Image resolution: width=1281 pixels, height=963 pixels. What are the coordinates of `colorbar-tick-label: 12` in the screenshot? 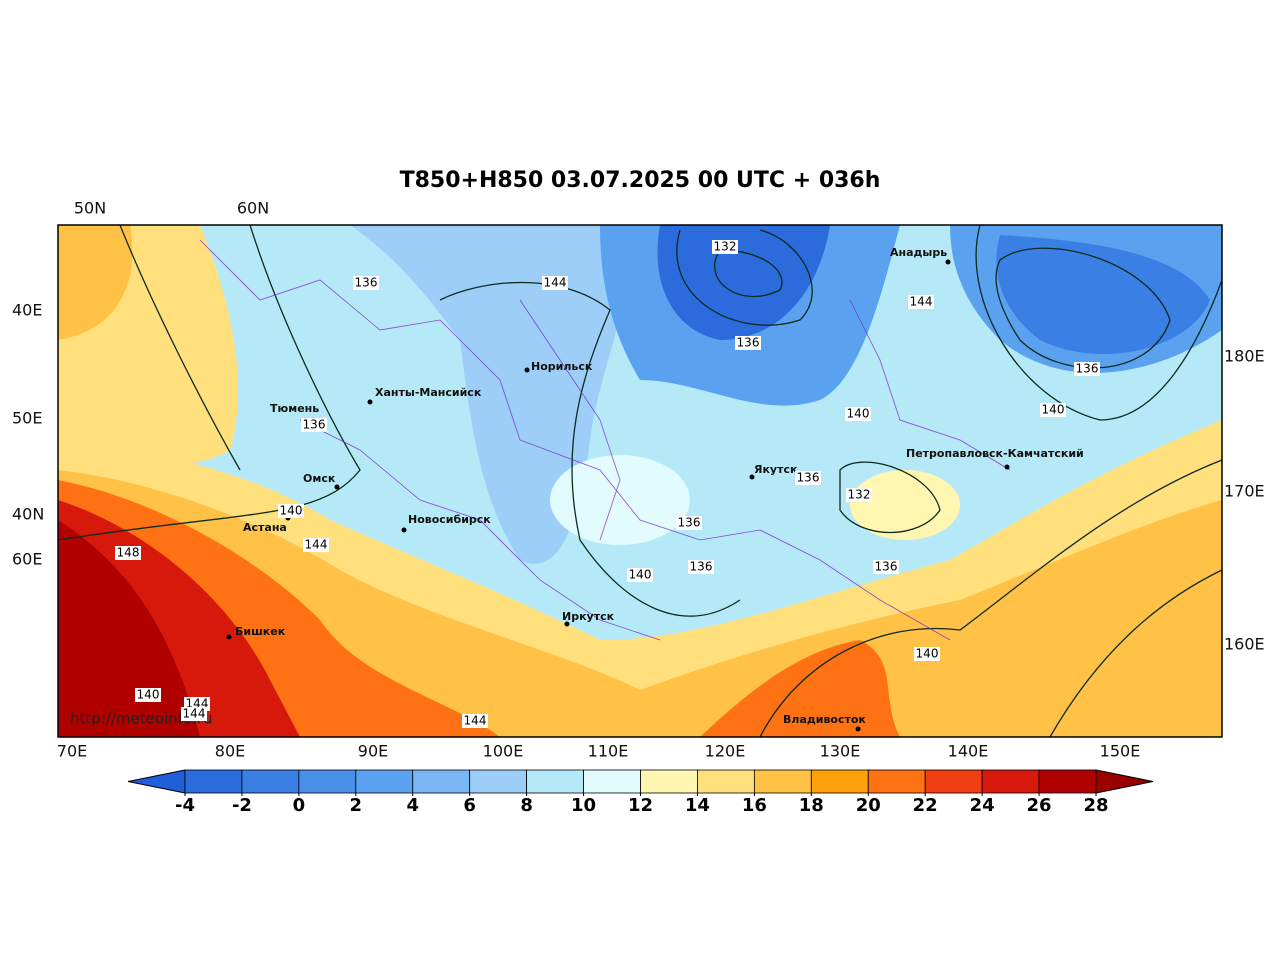 It's located at (640, 805).